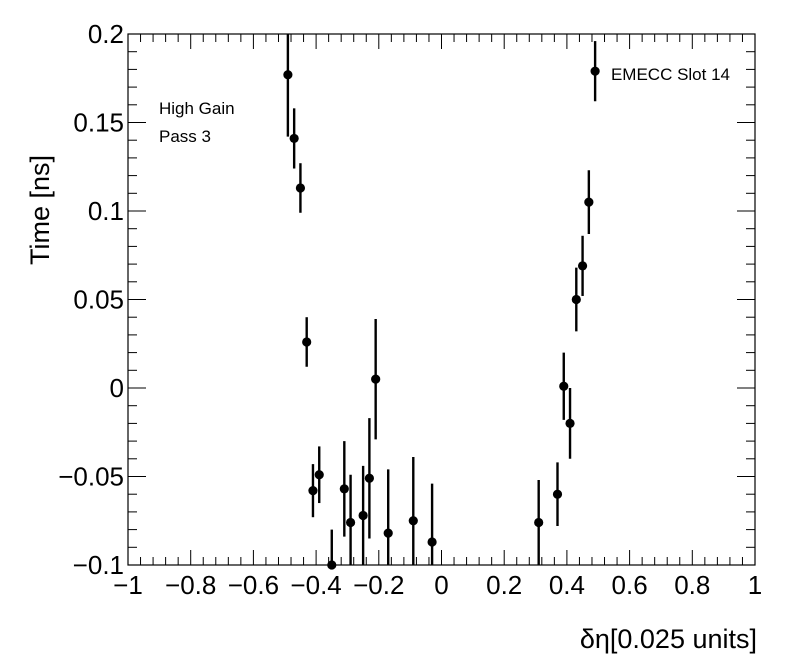  What do you see at coordinates (98, 565) in the screenshot?
I see `y-tick-label: −0.1` at bounding box center [98, 565].